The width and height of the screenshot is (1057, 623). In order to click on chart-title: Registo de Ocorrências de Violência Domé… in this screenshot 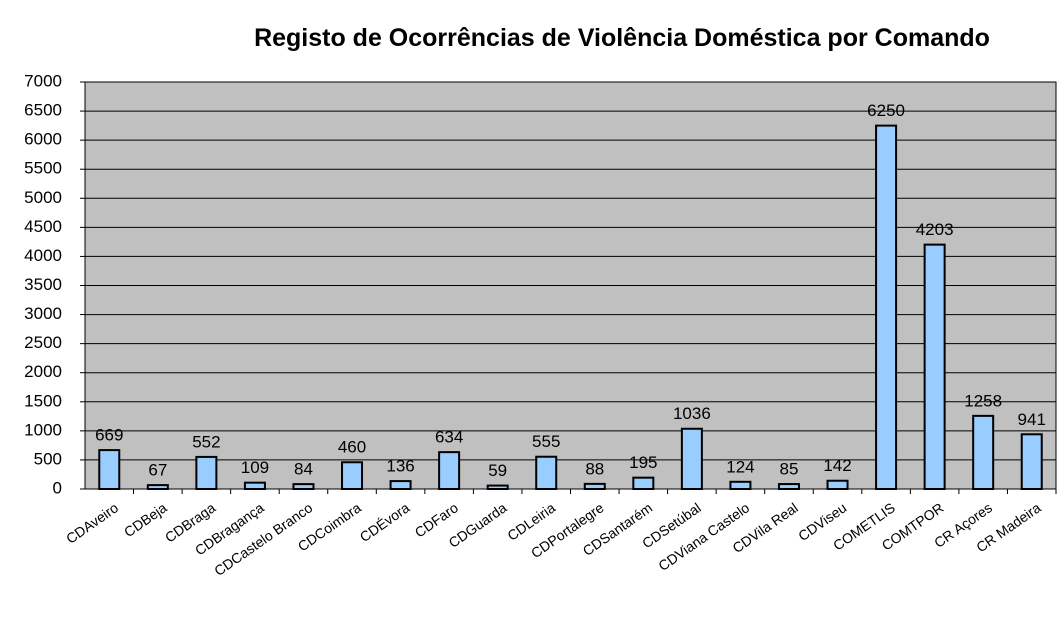, I will do `click(622, 38)`.